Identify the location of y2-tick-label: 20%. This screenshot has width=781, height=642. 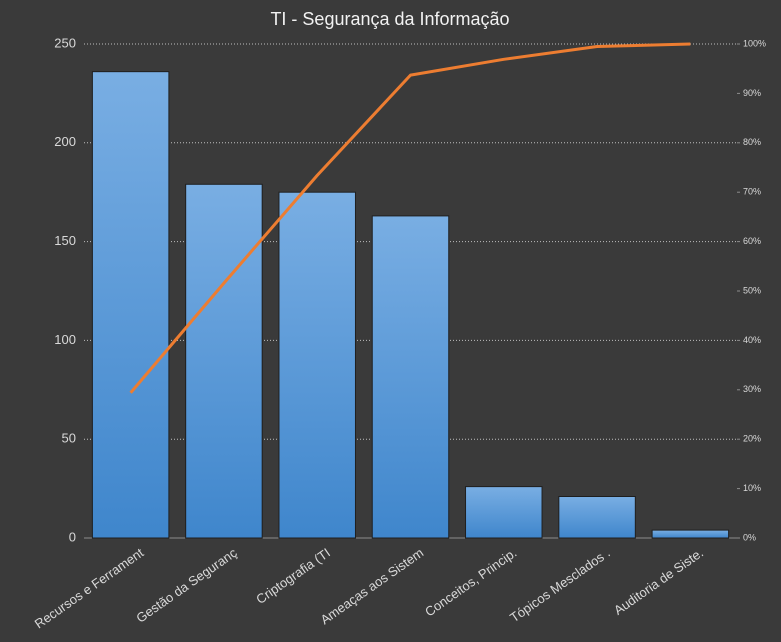
(752, 439).